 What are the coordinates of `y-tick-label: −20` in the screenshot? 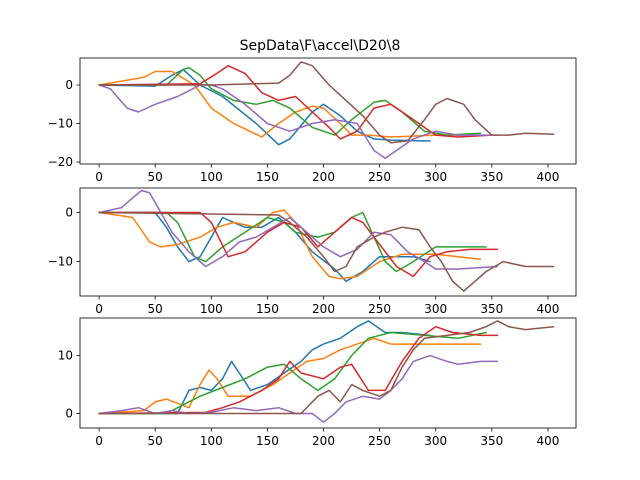 It's located at (60, 162).